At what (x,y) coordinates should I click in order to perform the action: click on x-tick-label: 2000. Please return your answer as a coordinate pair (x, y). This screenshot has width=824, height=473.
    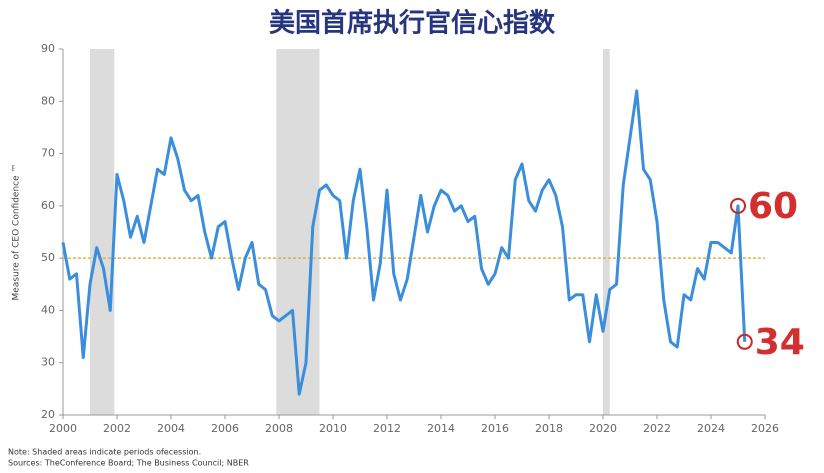
    Looking at the image, I should click on (63, 428).